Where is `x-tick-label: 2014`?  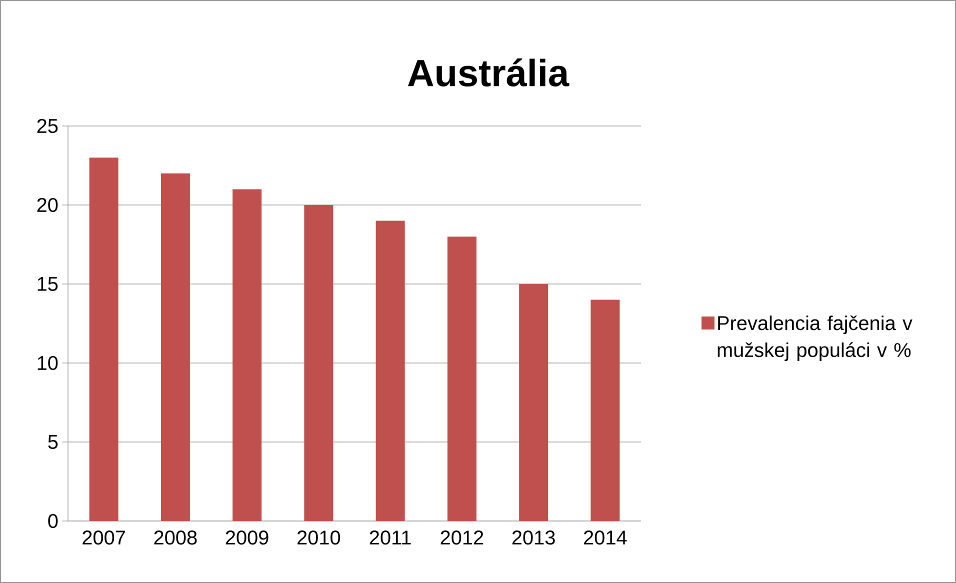 x-tick-label: 2014 is located at coordinates (605, 537).